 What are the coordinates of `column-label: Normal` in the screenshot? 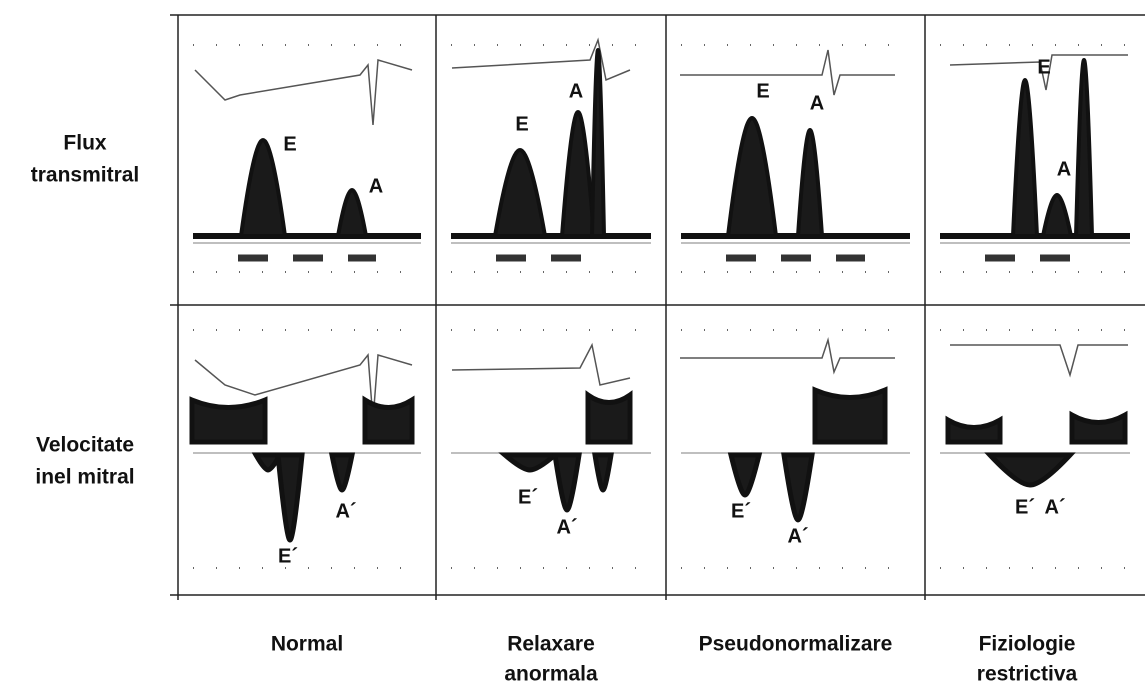 It's located at (307, 644).